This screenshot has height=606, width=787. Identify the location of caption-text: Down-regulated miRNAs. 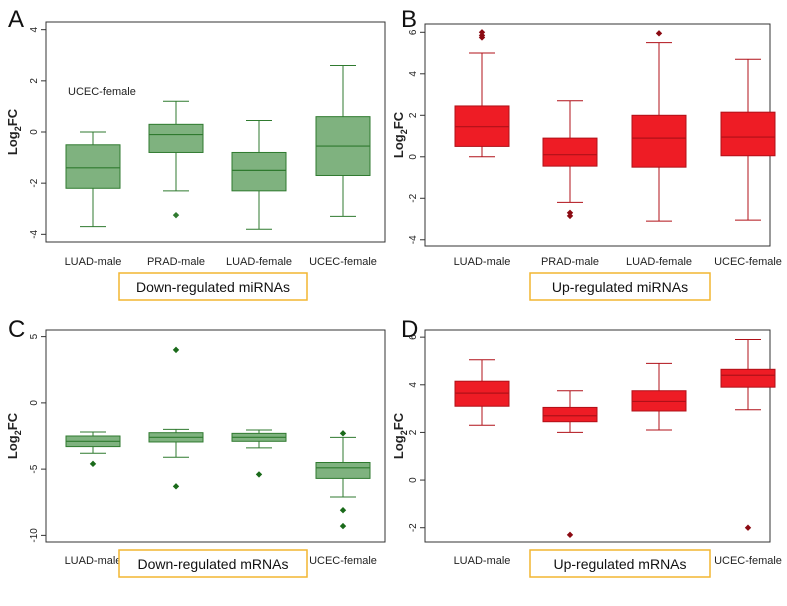
(213, 287).